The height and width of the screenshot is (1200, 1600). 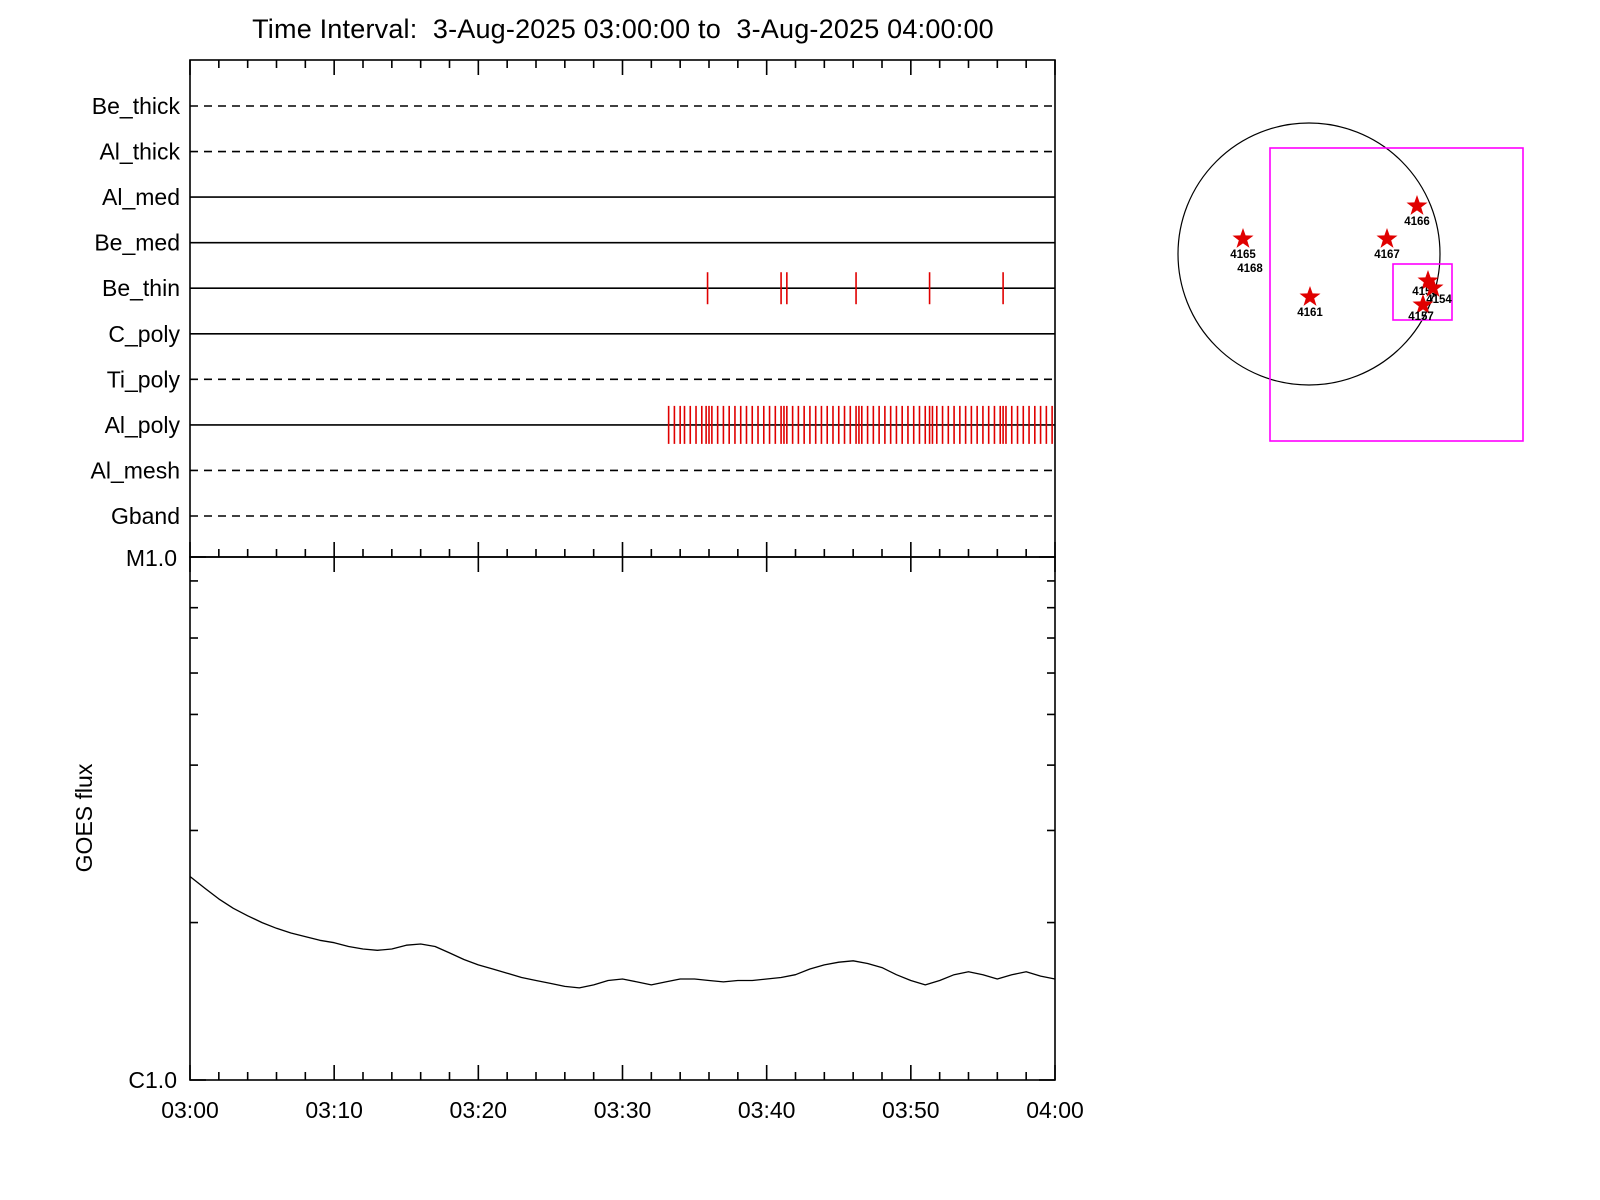 I want to click on x-tick-label: 03:20, so click(x=479, y=1110).